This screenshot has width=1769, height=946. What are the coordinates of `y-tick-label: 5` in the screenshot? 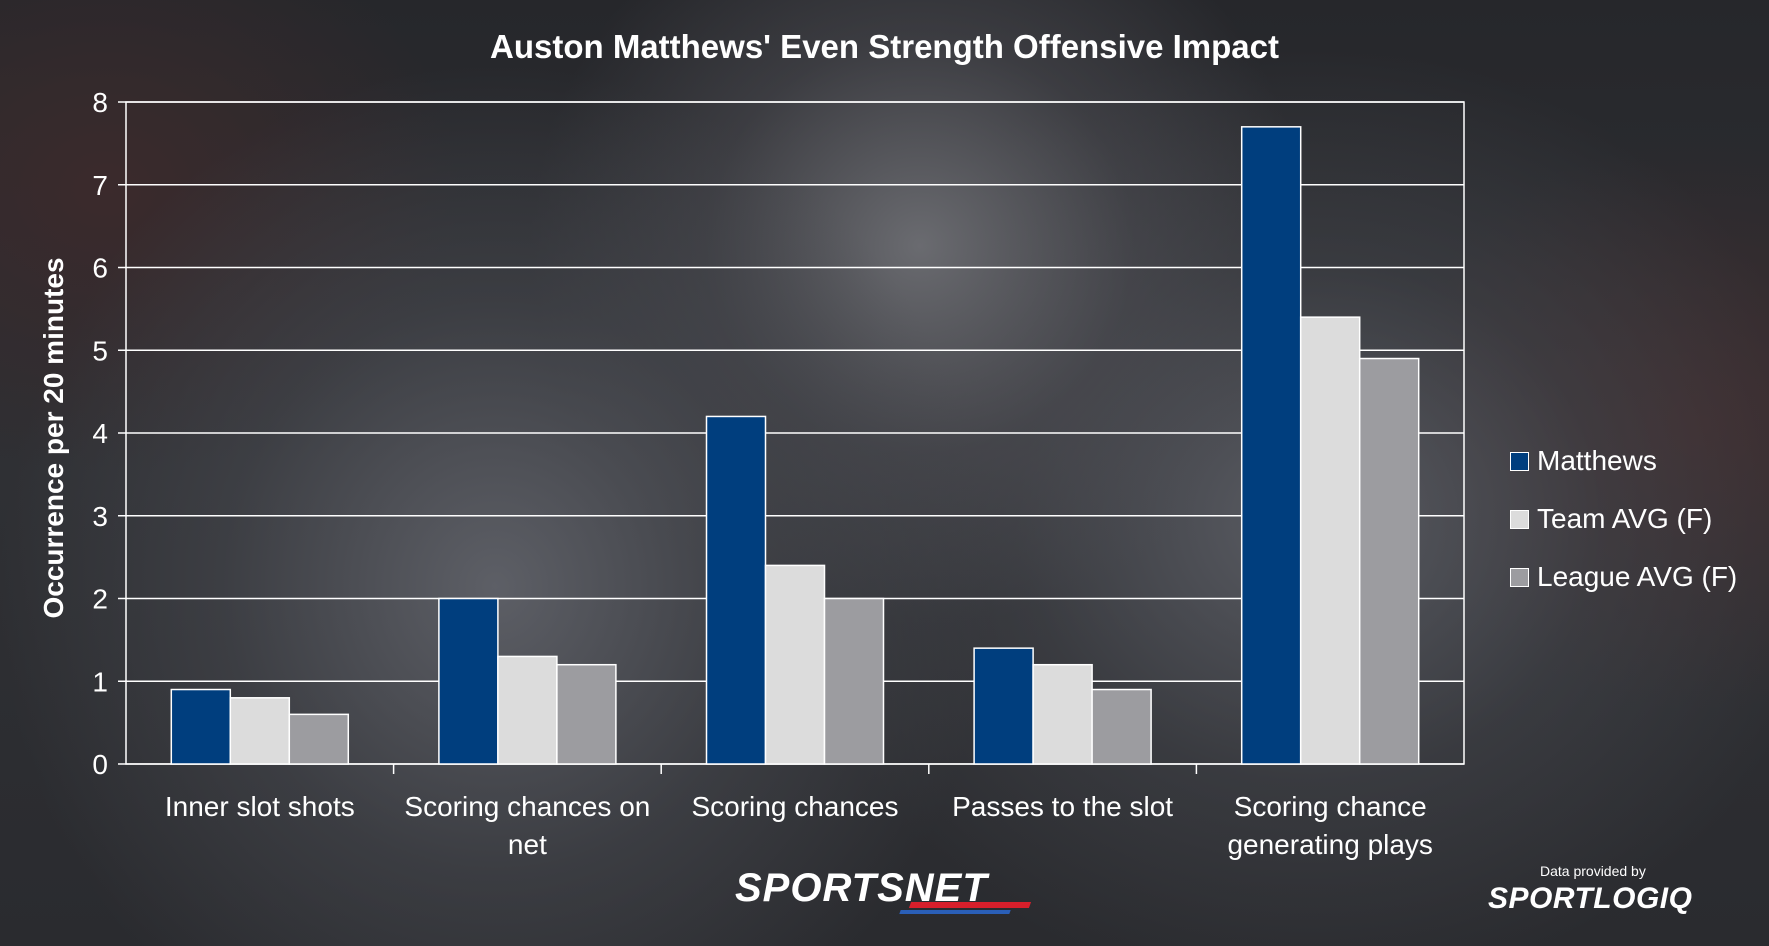 It's located at (100, 350).